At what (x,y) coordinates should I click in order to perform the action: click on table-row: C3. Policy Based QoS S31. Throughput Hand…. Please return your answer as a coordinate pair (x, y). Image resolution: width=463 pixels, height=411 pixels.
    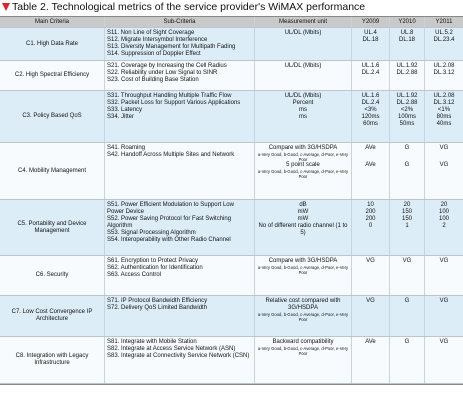
    Looking at the image, I should click on (231, 117).